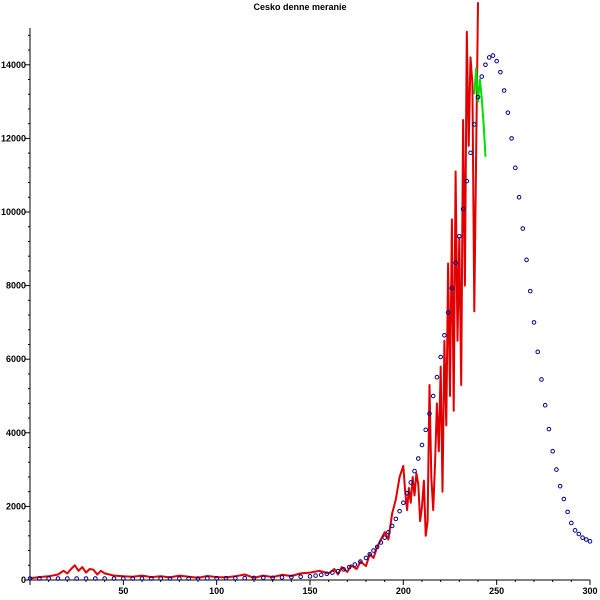 The image size is (600, 600). Describe the element at coordinates (16, 506) in the screenshot. I see `y-tick-label: 2000` at that location.